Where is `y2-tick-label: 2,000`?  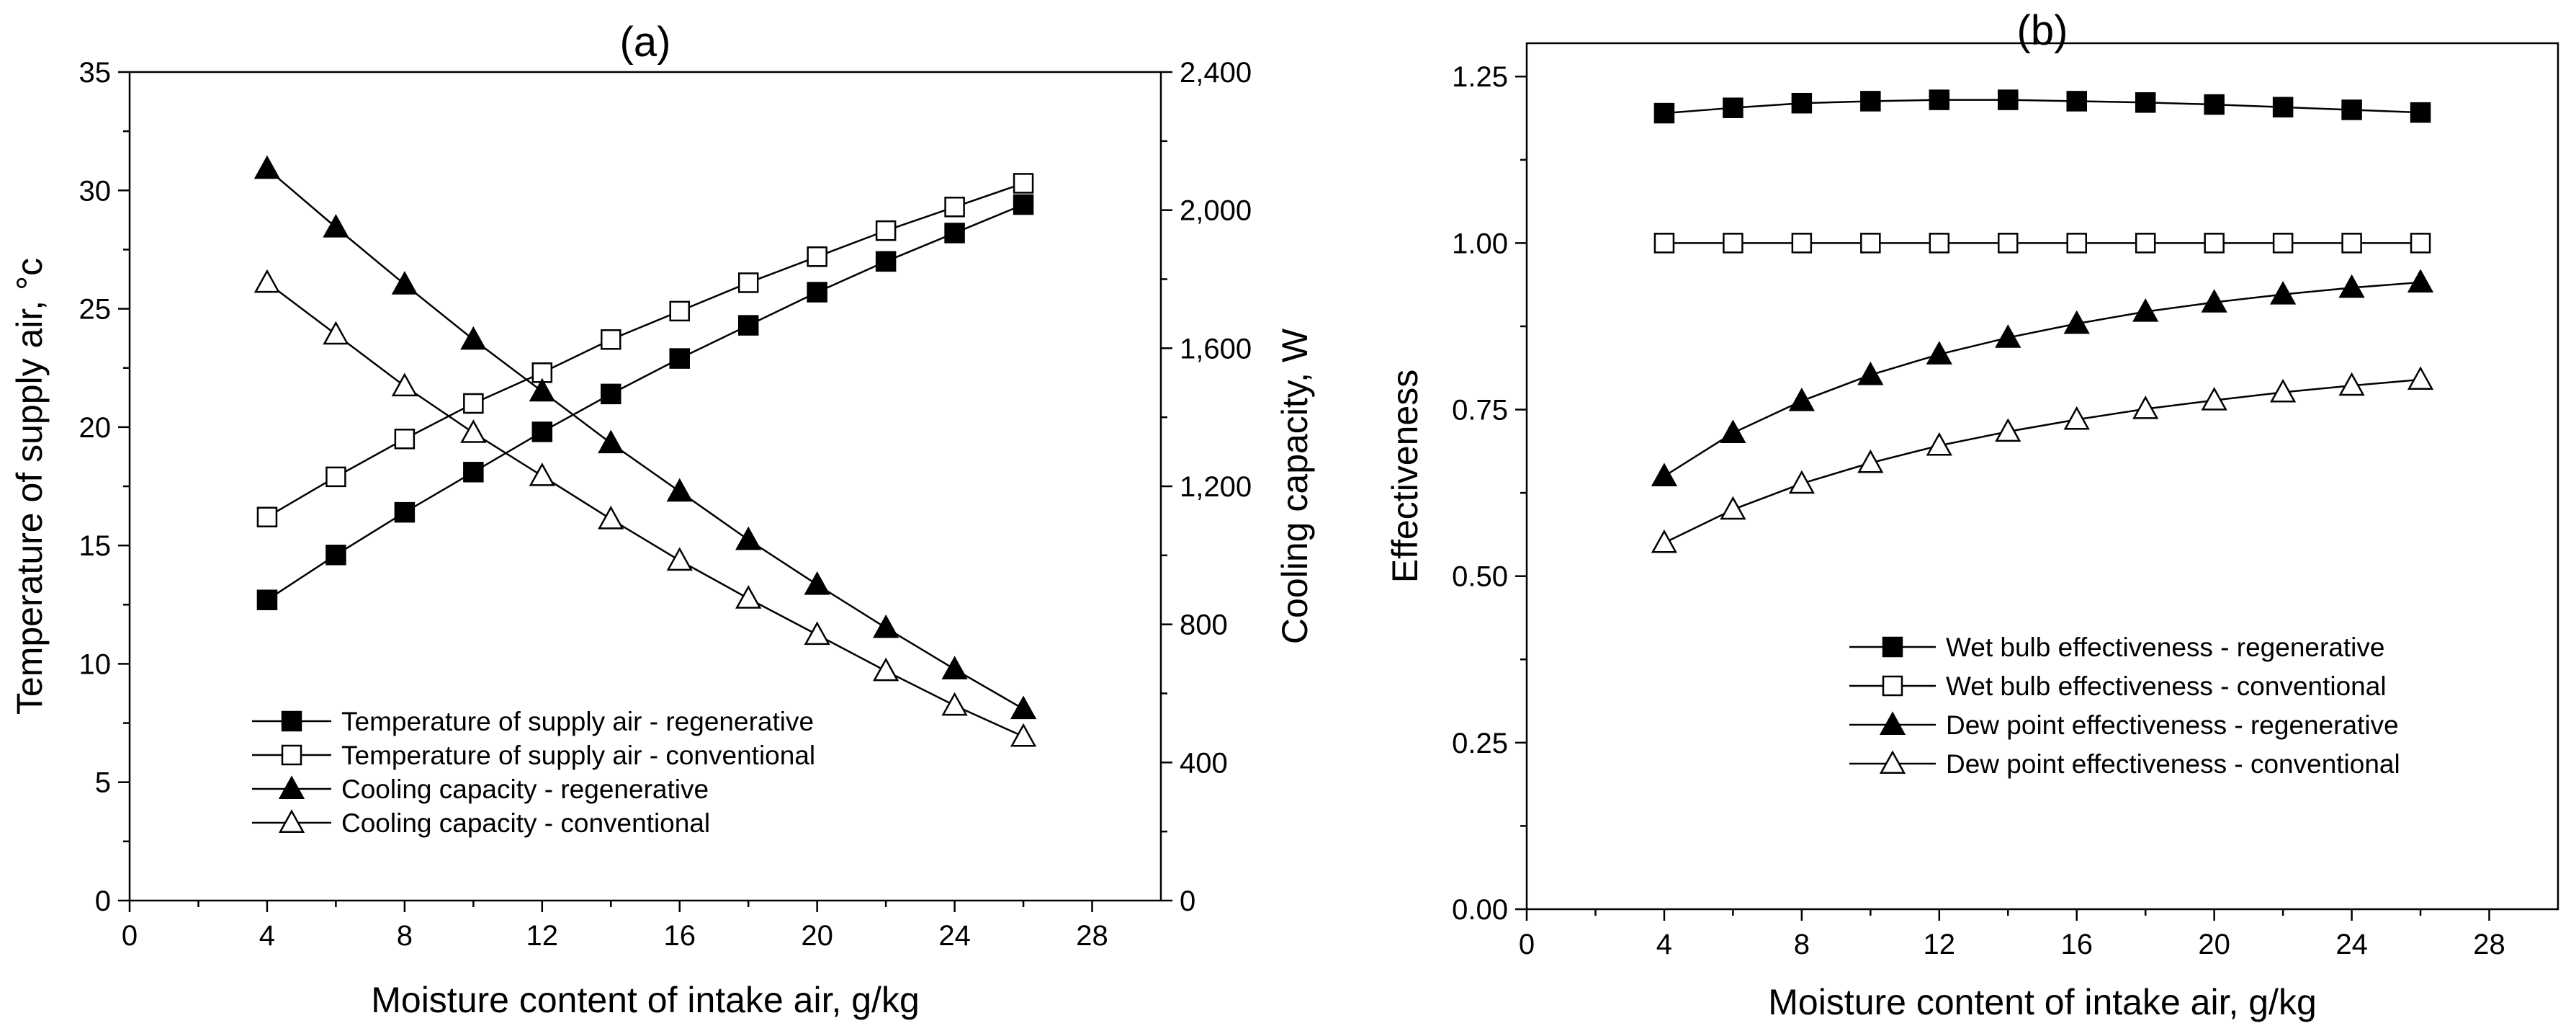 y2-tick-label: 2,000 is located at coordinates (1216, 211).